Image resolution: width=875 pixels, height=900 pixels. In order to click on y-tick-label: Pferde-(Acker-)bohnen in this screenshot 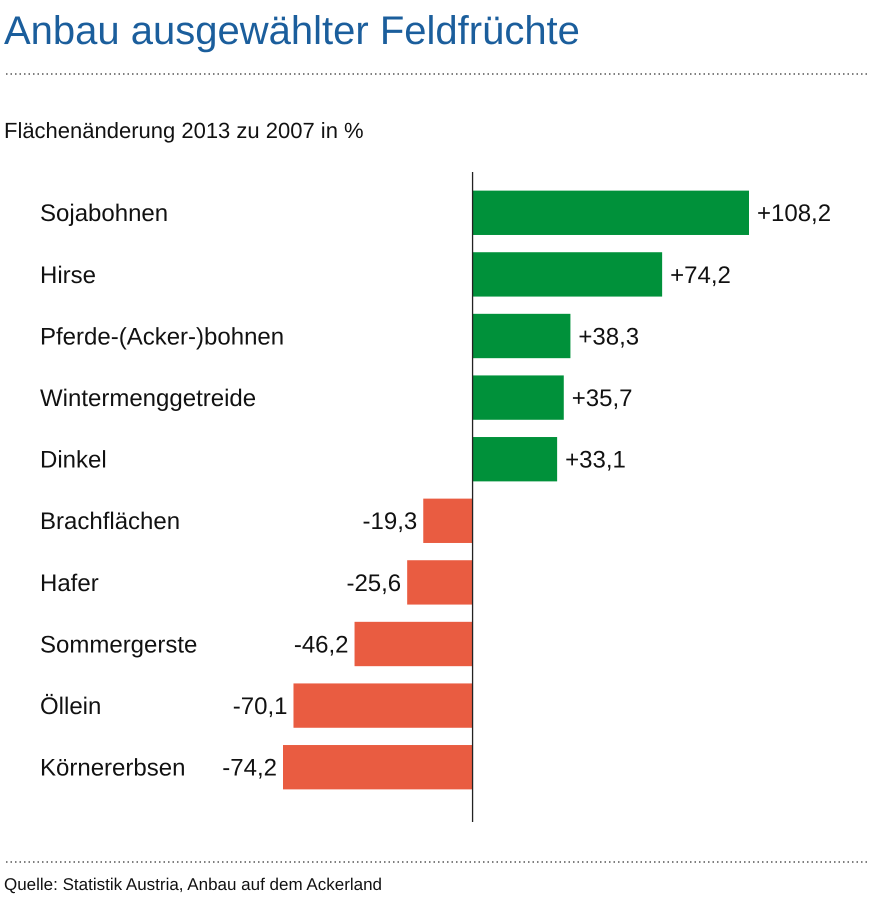, I will do `click(162, 336)`.